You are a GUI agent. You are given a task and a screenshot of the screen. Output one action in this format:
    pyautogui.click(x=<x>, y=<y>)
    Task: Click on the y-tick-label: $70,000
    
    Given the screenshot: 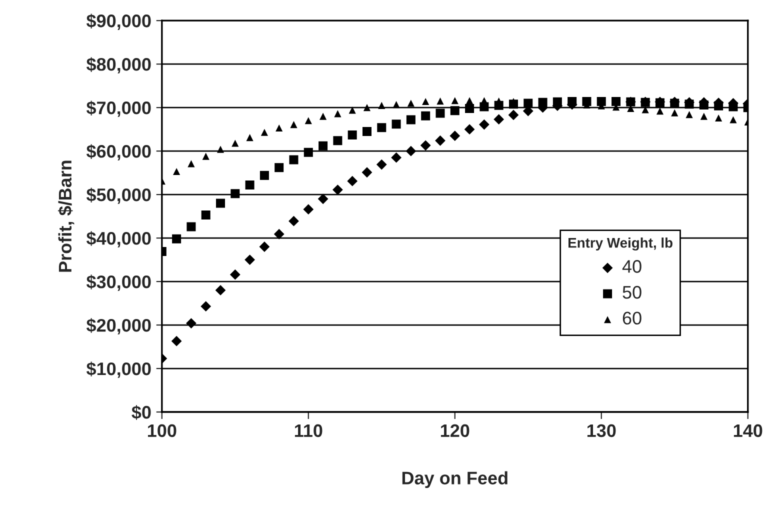 What is the action you would take?
    pyautogui.click(x=118, y=108)
    